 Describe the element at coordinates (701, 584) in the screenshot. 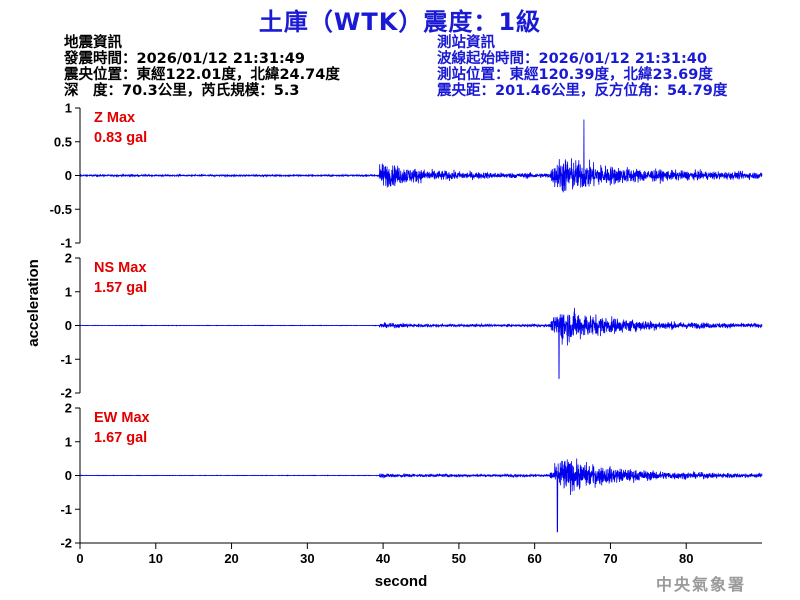

I see `agency-name: 中央氣象署` at that location.